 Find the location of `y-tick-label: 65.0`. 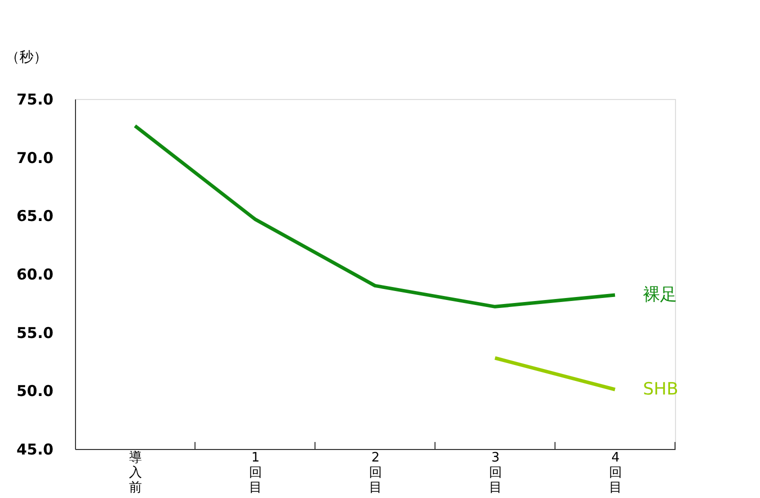

y-tick-label: 65.0 is located at coordinates (35, 216).